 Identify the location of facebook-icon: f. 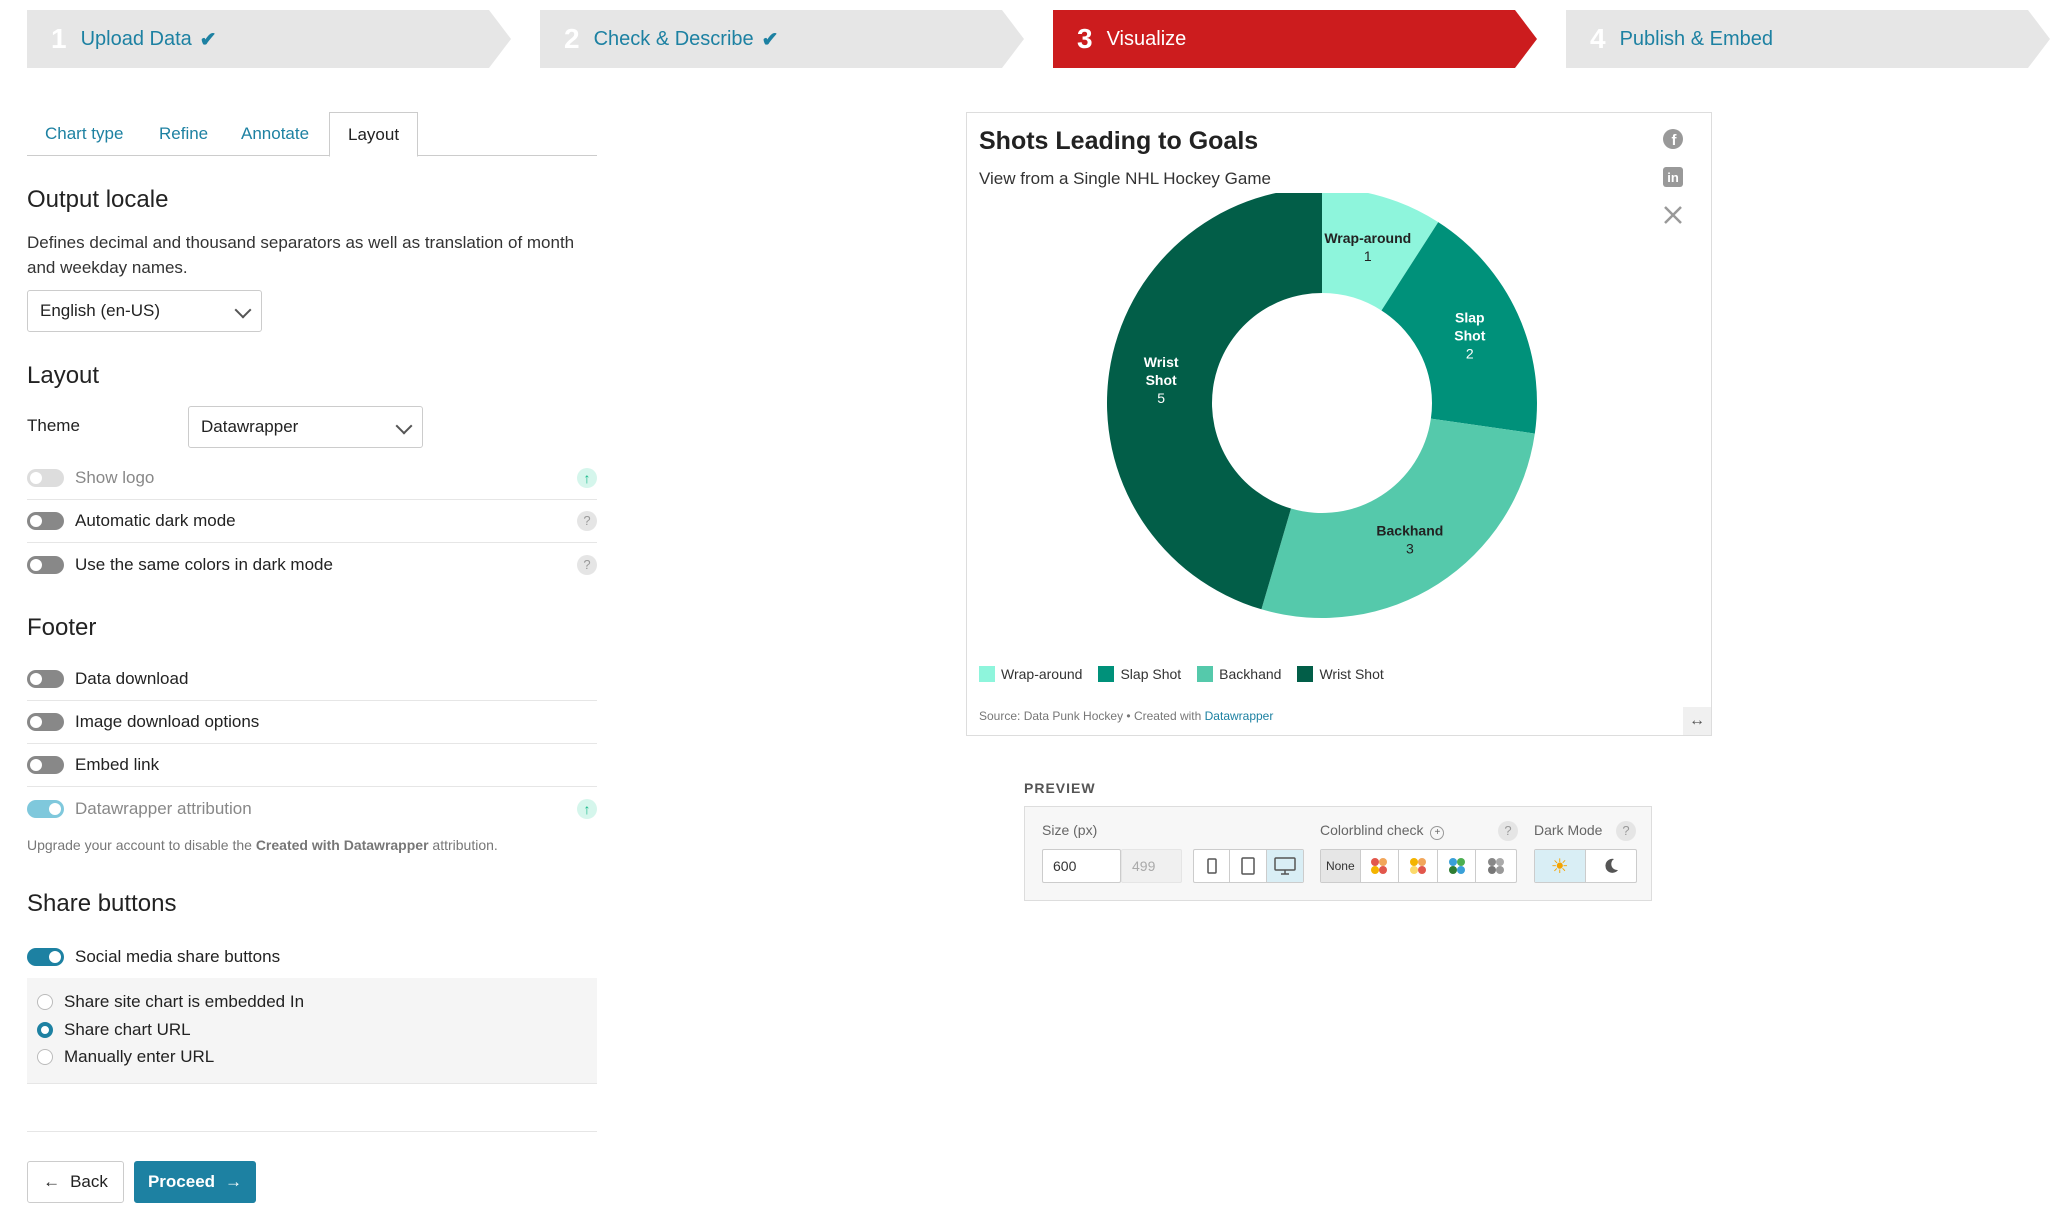
(1673, 140).